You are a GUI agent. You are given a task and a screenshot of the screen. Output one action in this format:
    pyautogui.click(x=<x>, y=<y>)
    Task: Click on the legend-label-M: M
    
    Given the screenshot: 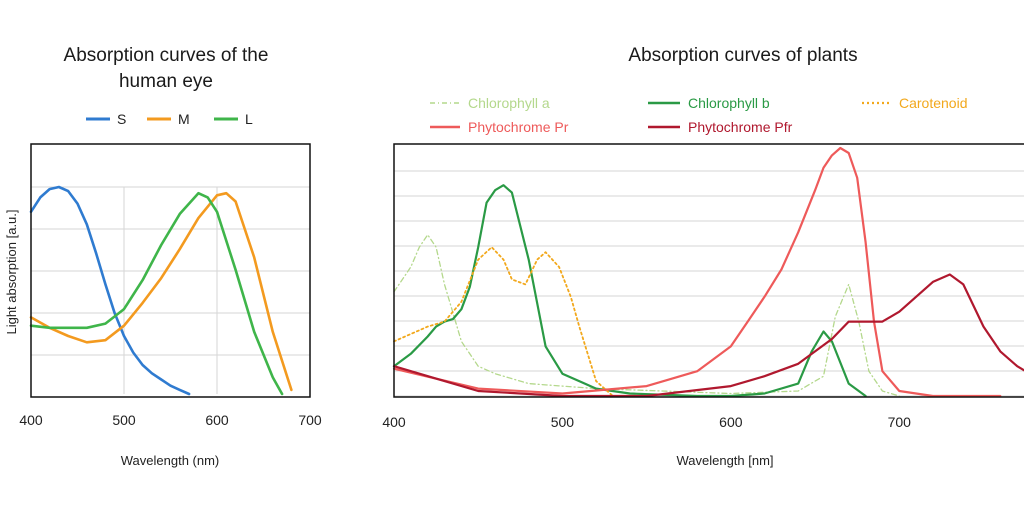 What is the action you would take?
    pyautogui.click(x=184, y=119)
    